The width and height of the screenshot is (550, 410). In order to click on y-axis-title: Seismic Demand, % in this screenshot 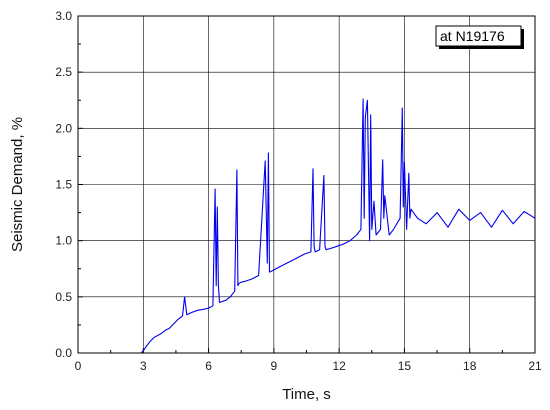, I will do `click(17, 184)`.